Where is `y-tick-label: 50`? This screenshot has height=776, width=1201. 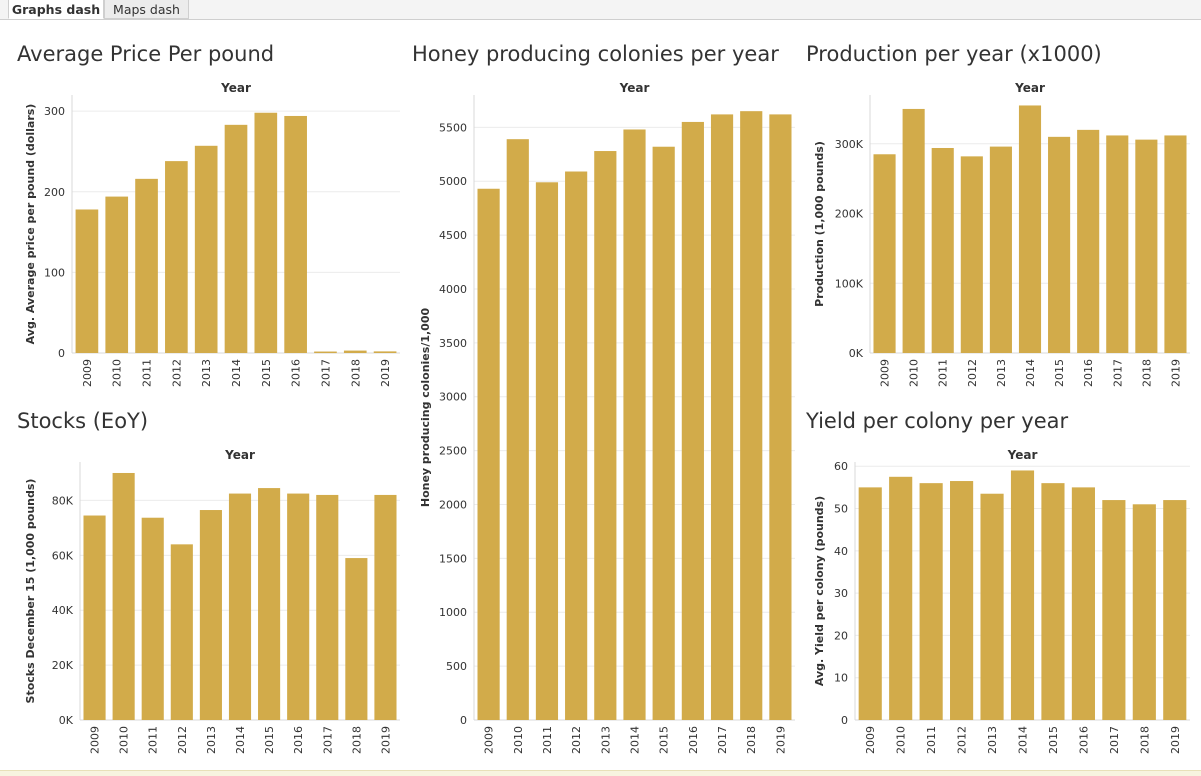 y-tick-label: 50 is located at coordinates (841, 509).